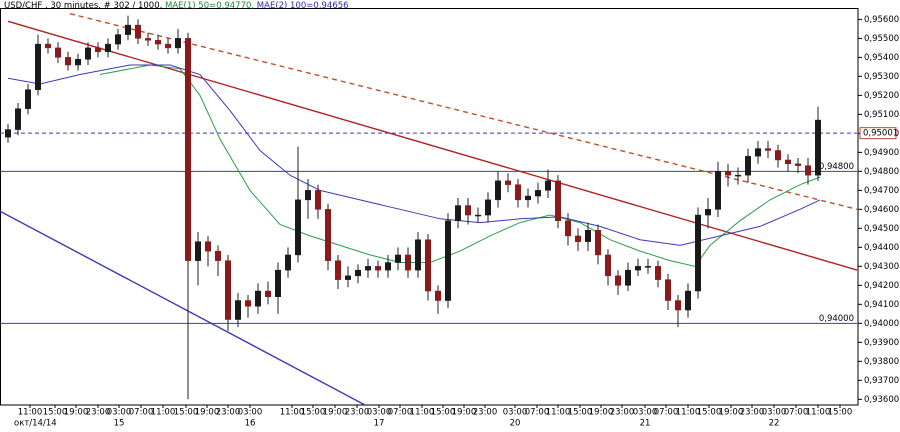 The width and height of the screenshot is (900, 432). What do you see at coordinates (379, 424) in the screenshot?
I see `date-tick-label: 17` at bounding box center [379, 424].